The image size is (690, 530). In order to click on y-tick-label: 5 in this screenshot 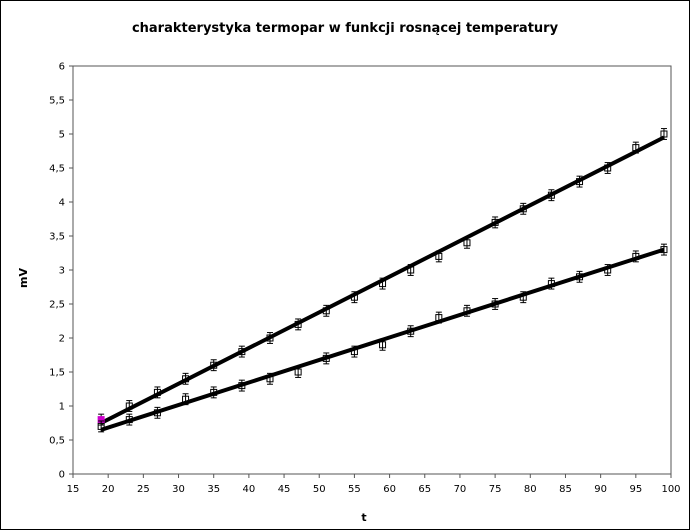, I will do `click(62, 135)`.